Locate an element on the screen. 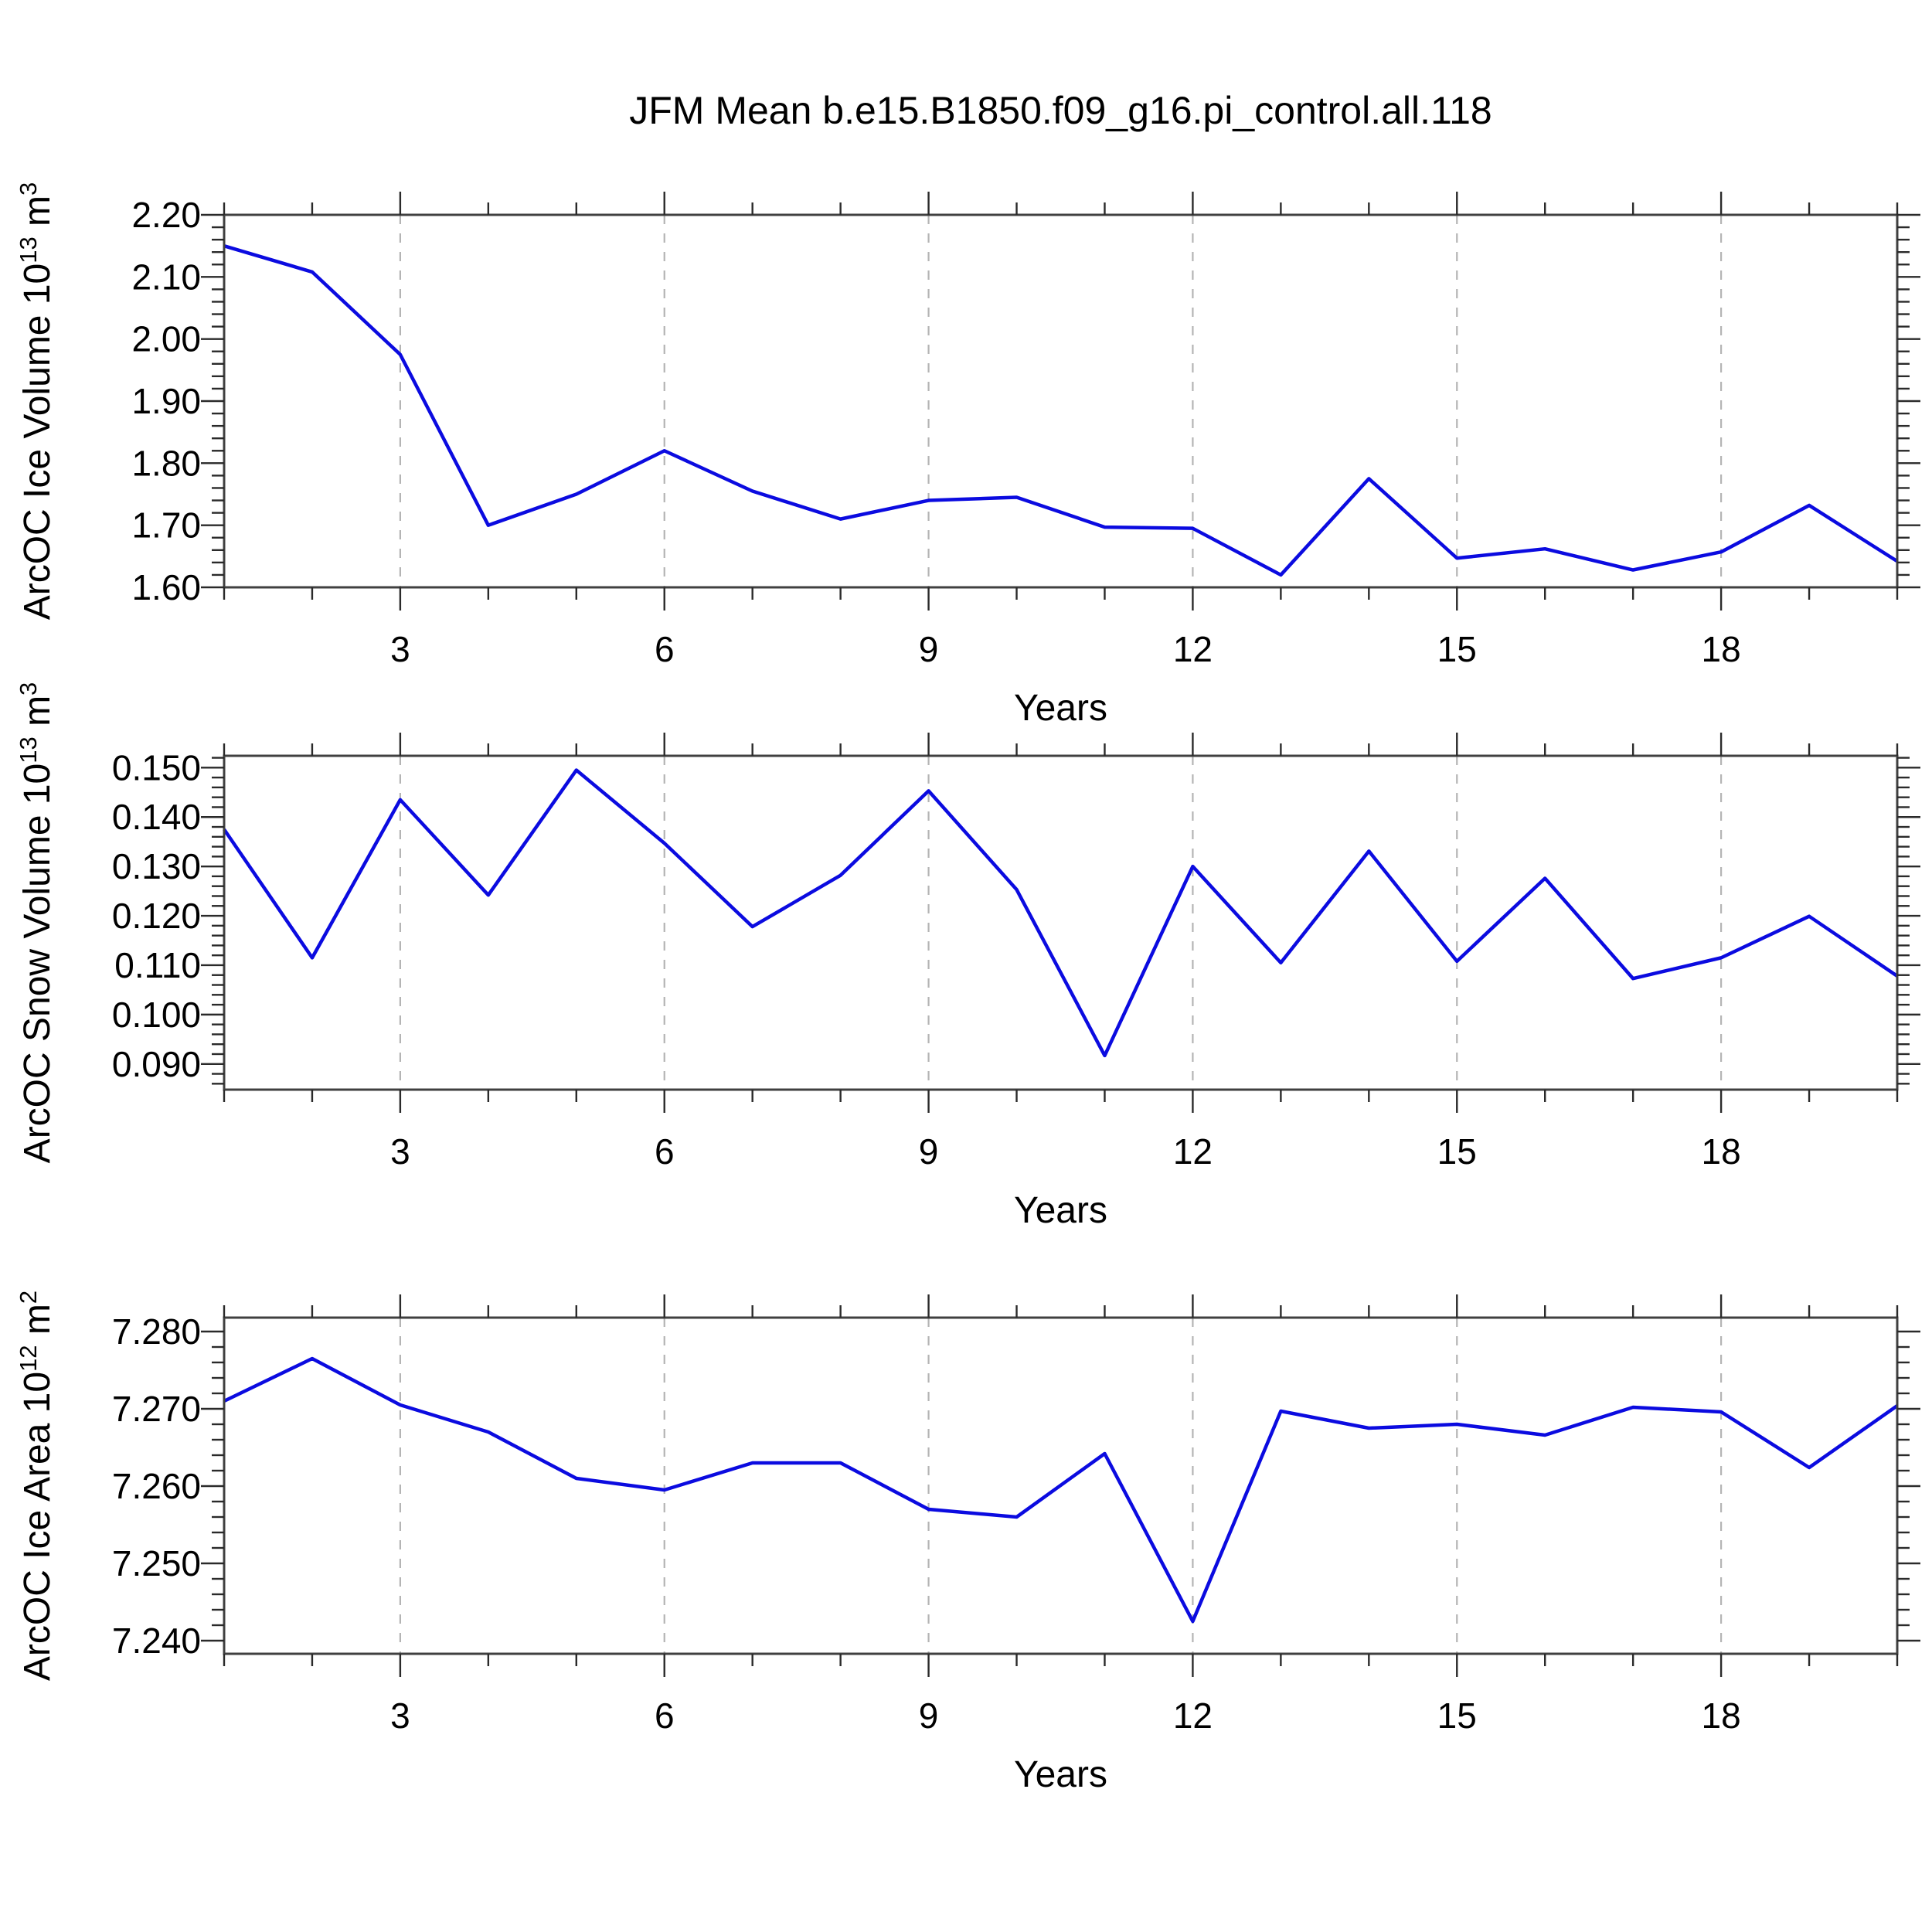 This screenshot has width=1932, height=1932. y-tick-label: 2.20 is located at coordinates (166, 215).